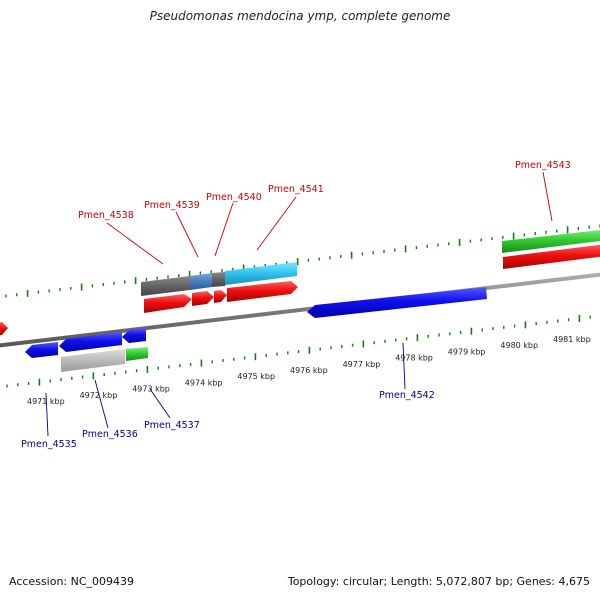 The image size is (600, 600). Describe the element at coordinates (572, 339) in the screenshot. I see `kbp-tick-label: 4981 kbp` at that location.